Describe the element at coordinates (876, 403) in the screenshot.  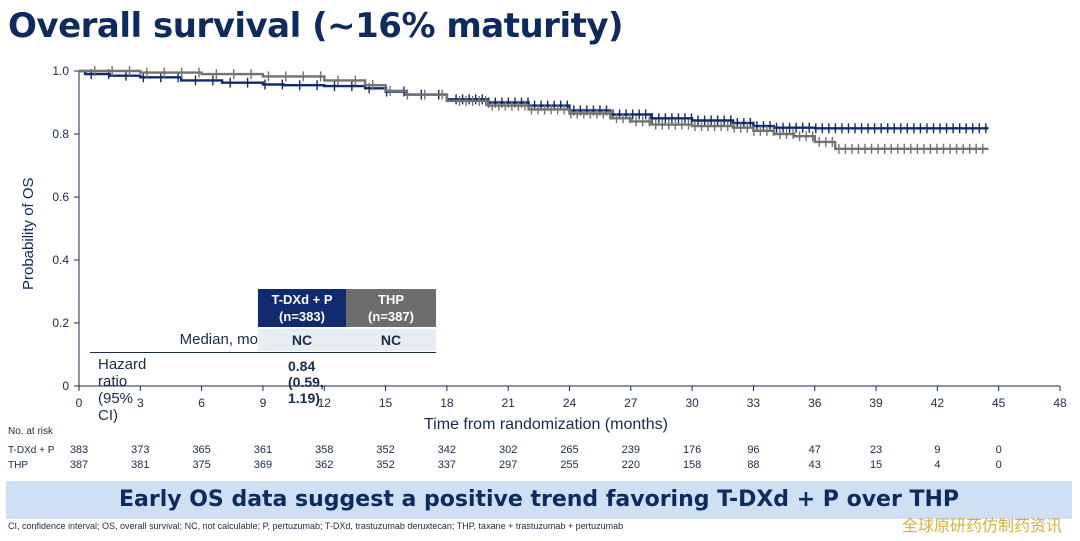
I see `x-tick-label: 39` at that location.